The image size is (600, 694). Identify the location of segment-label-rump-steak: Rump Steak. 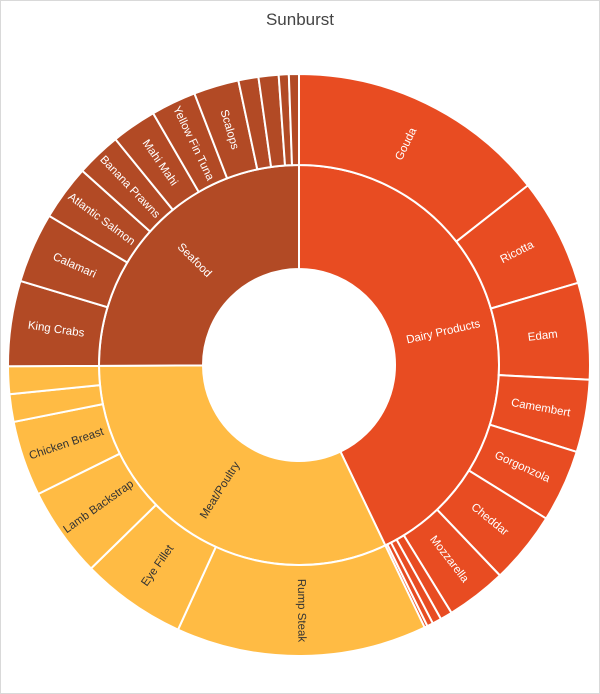
(301, 611).